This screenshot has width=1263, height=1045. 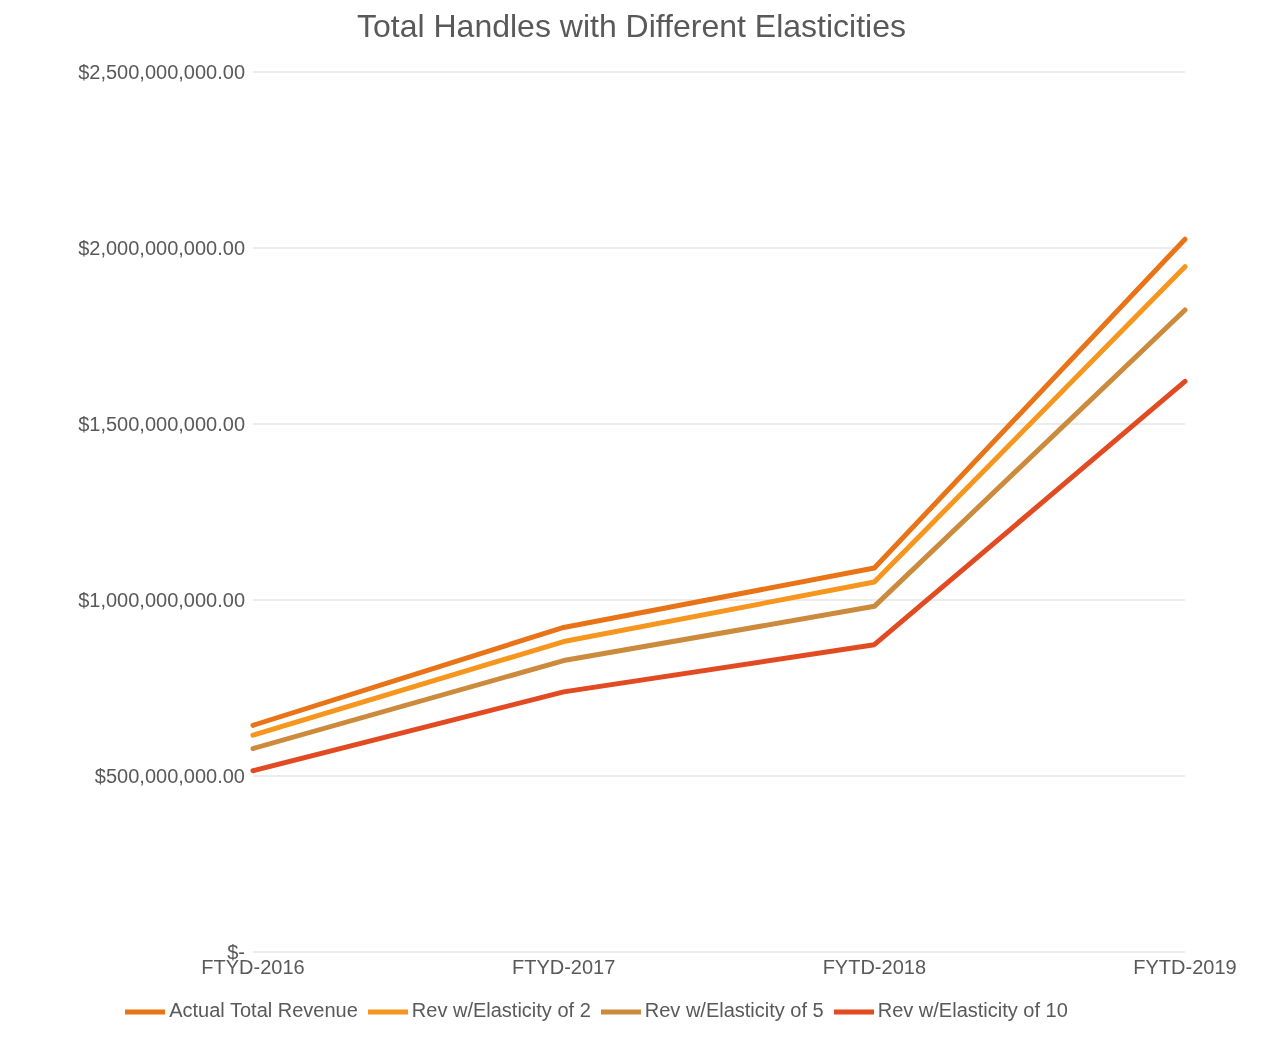 What do you see at coordinates (263, 1010) in the screenshot?
I see `legend-label: Actual Total Revenue` at bounding box center [263, 1010].